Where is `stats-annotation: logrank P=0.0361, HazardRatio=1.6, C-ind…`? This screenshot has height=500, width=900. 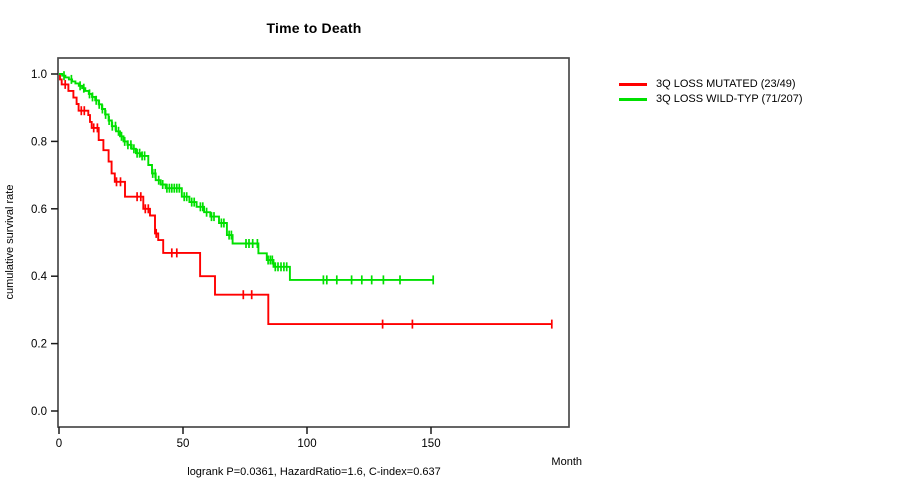 stats-annotation: logrank P=0.0361, HazardRatio=1.6, C-ind… is located at coordinates (314, 472).